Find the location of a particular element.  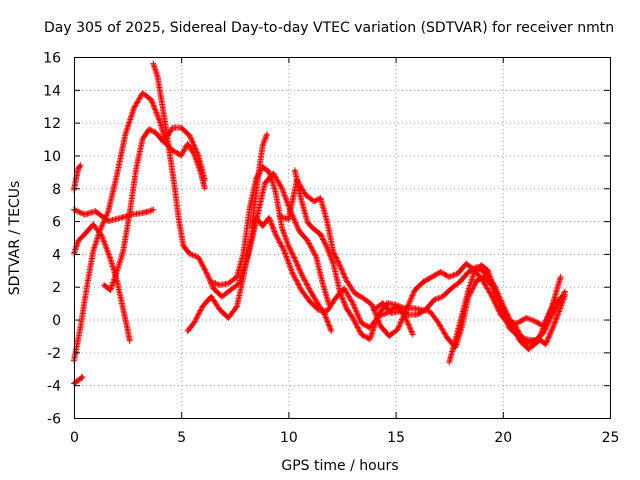

x-tick-label: 0 is located at coordinates (74, 438).